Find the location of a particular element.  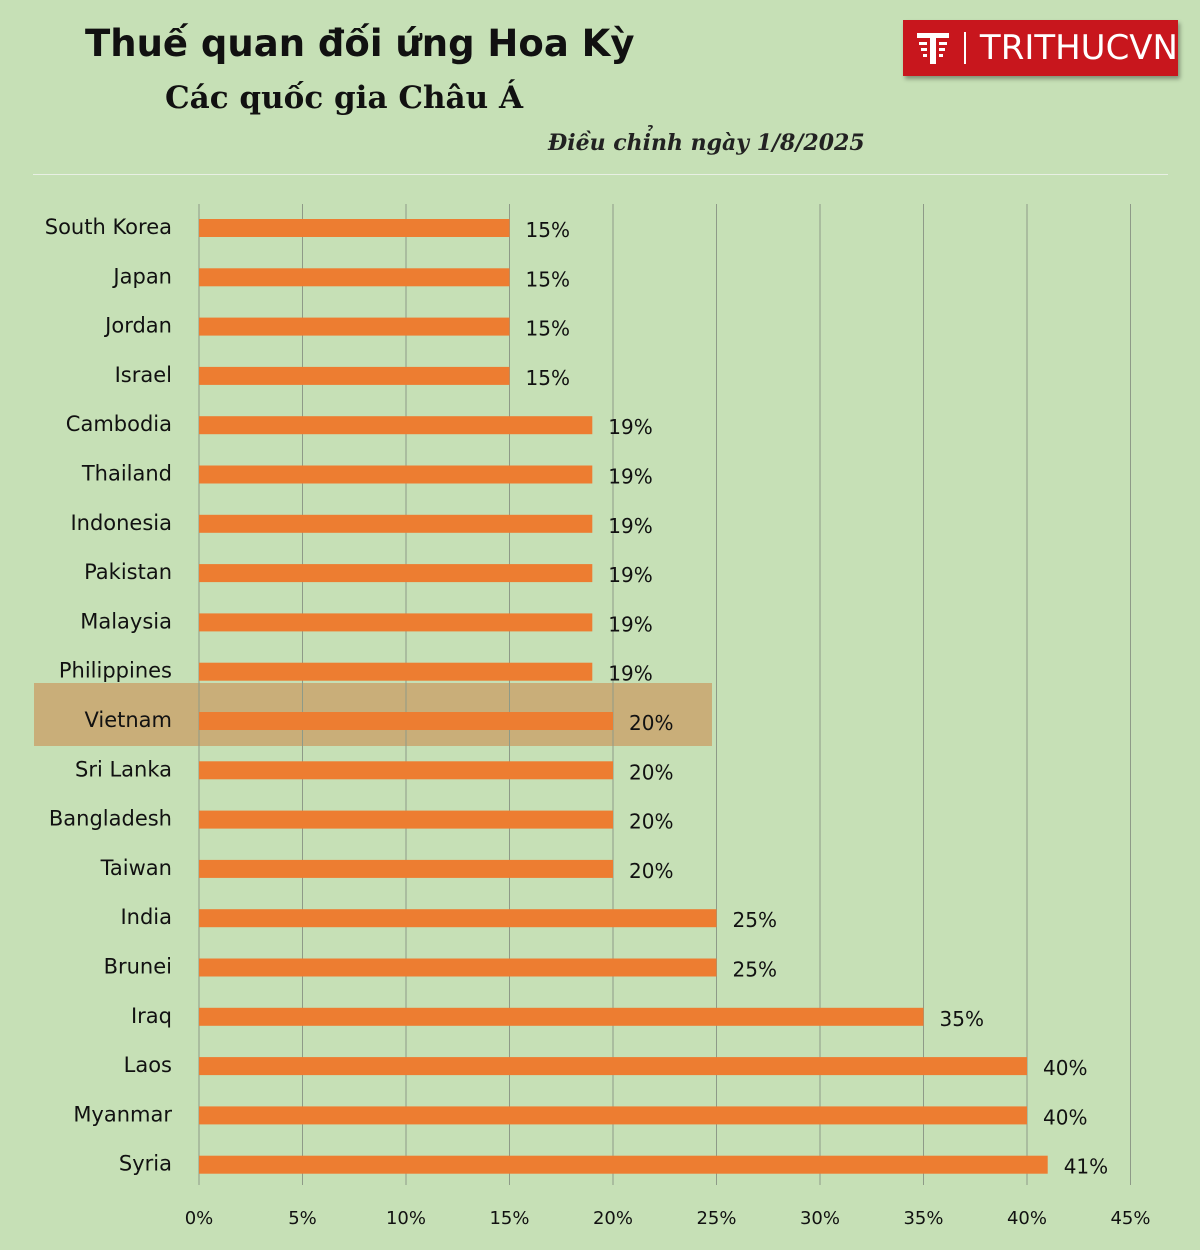

category-label: Philippines is located at coordinates (115, 671).